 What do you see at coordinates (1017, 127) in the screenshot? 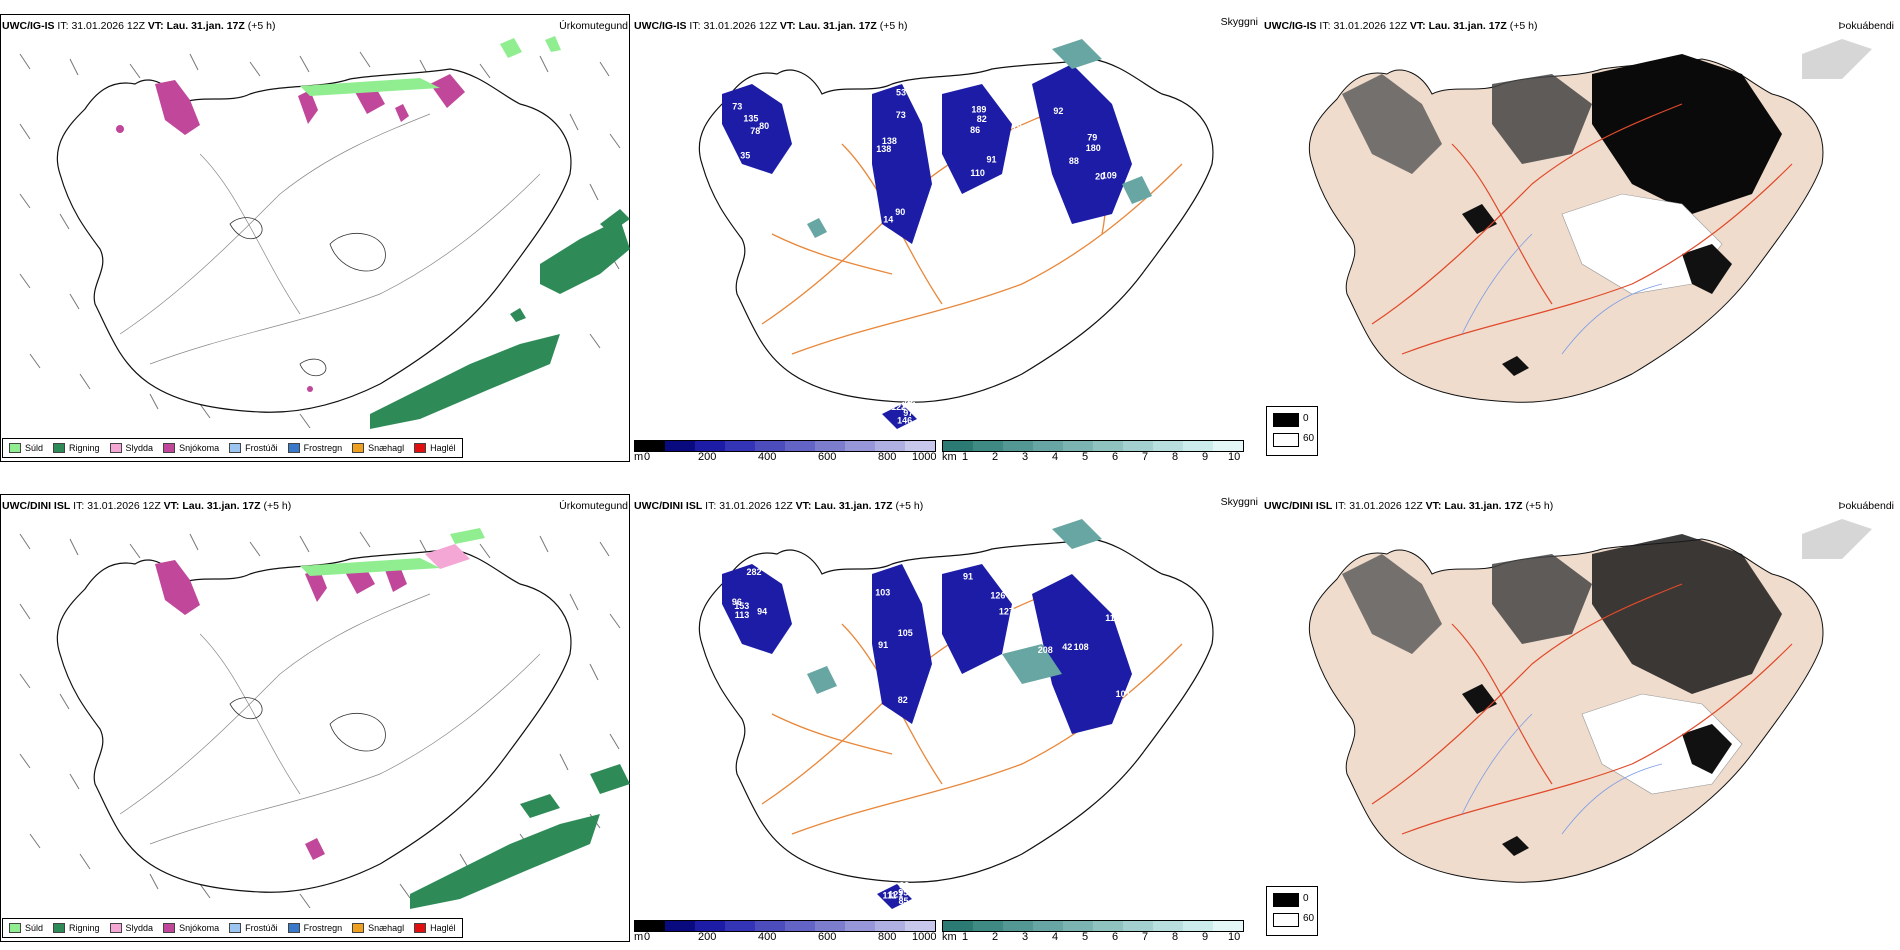
I see `elevation-label: 19` at bounding box center [1017, 127].